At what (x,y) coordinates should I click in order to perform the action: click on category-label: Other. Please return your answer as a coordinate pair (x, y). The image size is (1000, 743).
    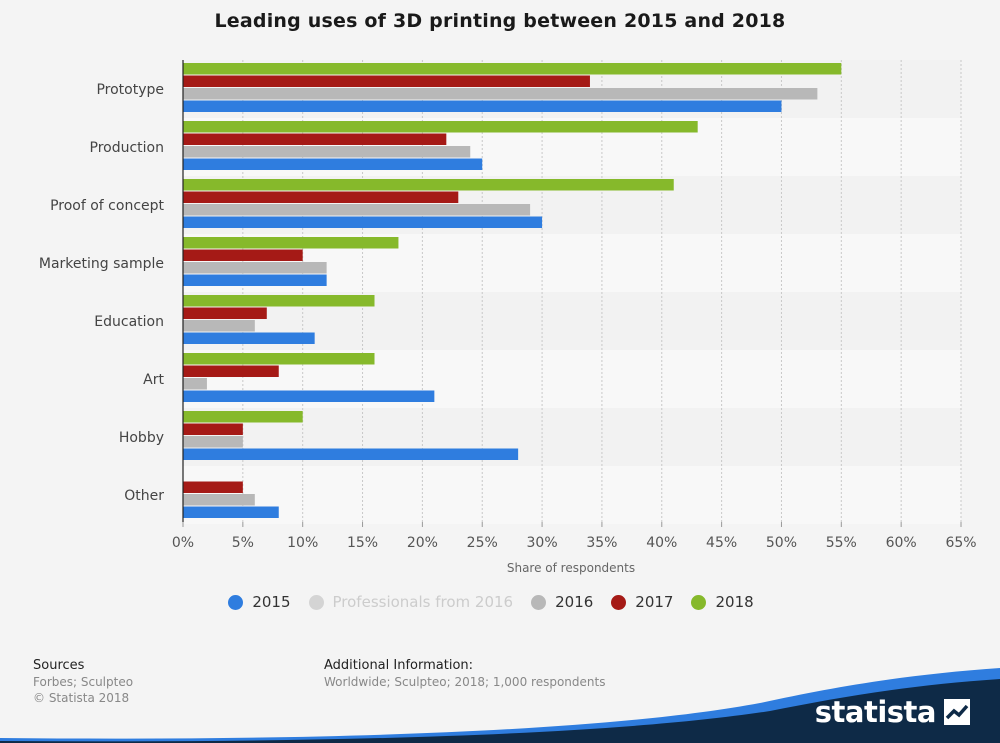
    Looking at the image, I should click on (144, 496).